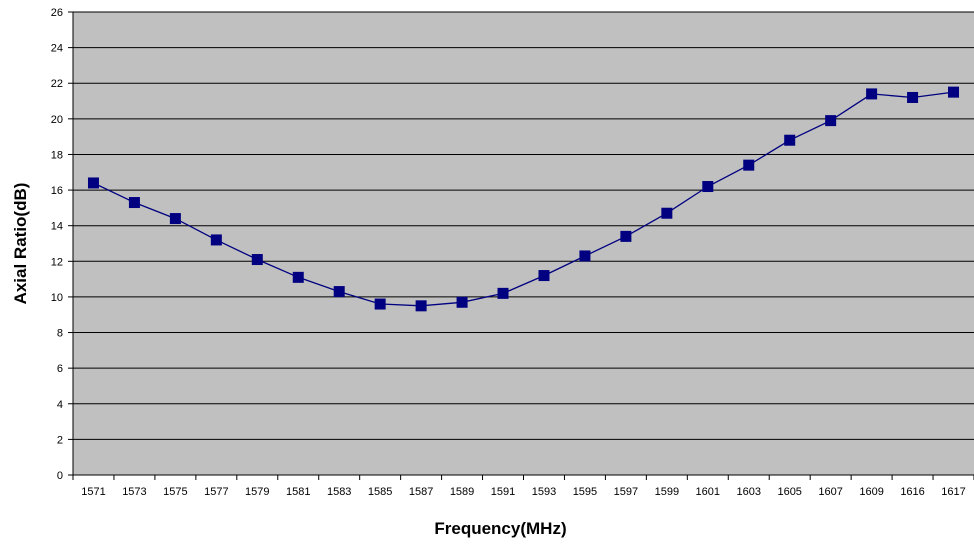 The image size is (974, 546). What do you see at coordinates (626, 492) in the screenshot?
I see `x-tick-label: 1597` at bounding box center [626, 492].